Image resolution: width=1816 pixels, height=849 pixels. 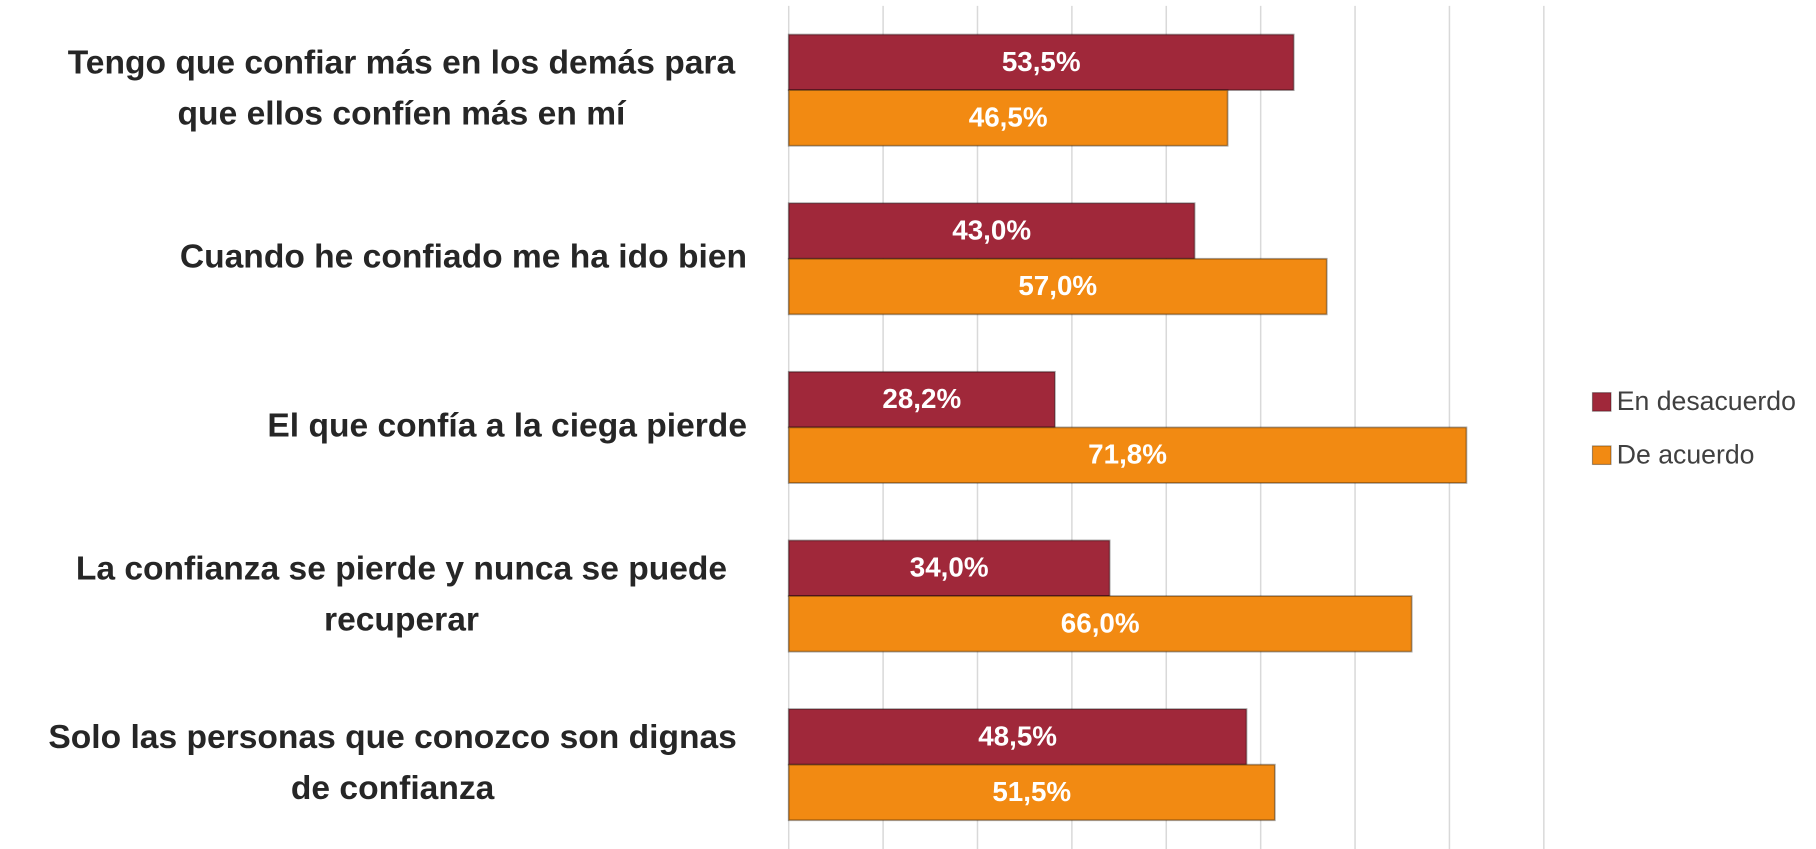 I want to click on value-label: 53,5%, so click(x=1041, y=61).